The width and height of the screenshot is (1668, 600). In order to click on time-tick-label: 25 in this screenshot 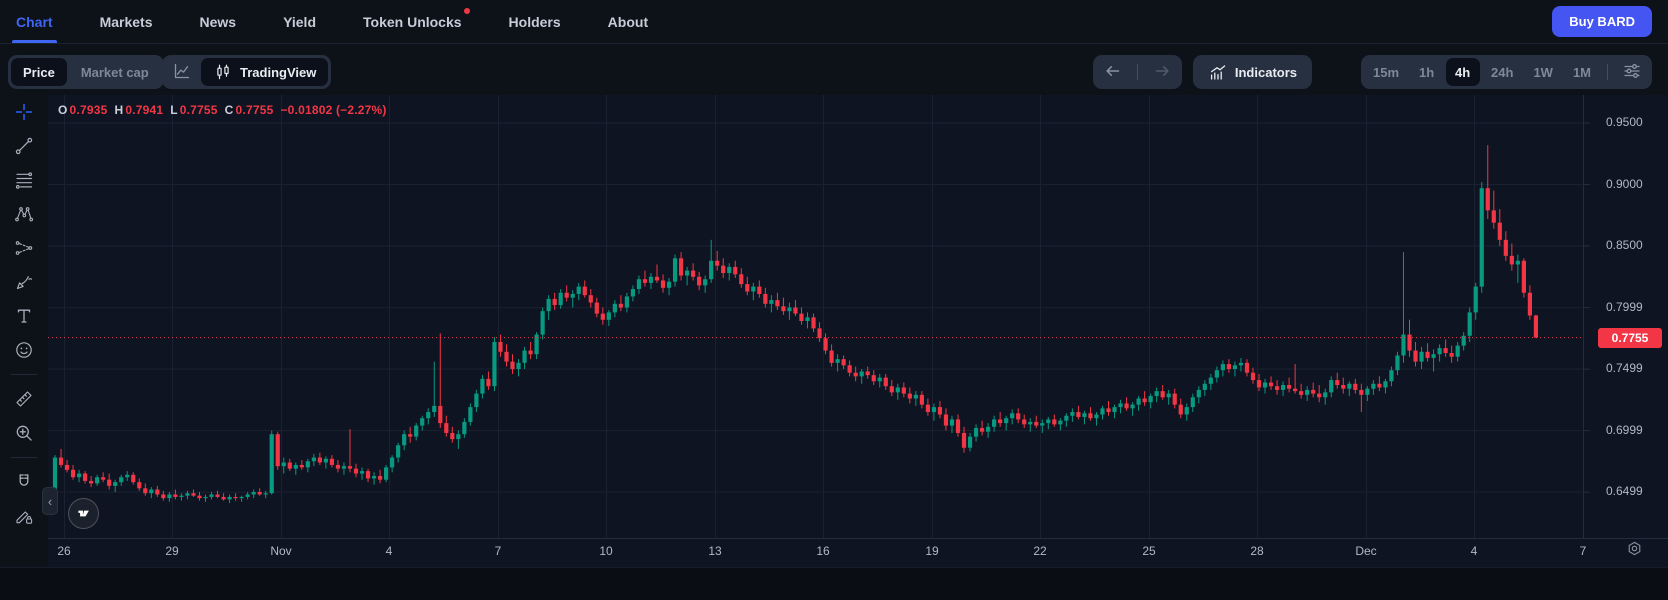, I will do `click(1149, 551)`.